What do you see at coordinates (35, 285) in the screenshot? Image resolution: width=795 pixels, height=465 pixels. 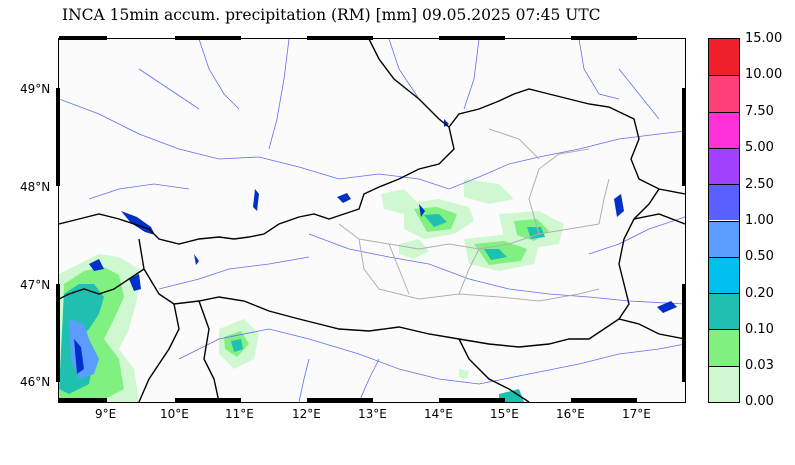 I see `lat-label-47: 47°N` at bounding box center [35, 285].